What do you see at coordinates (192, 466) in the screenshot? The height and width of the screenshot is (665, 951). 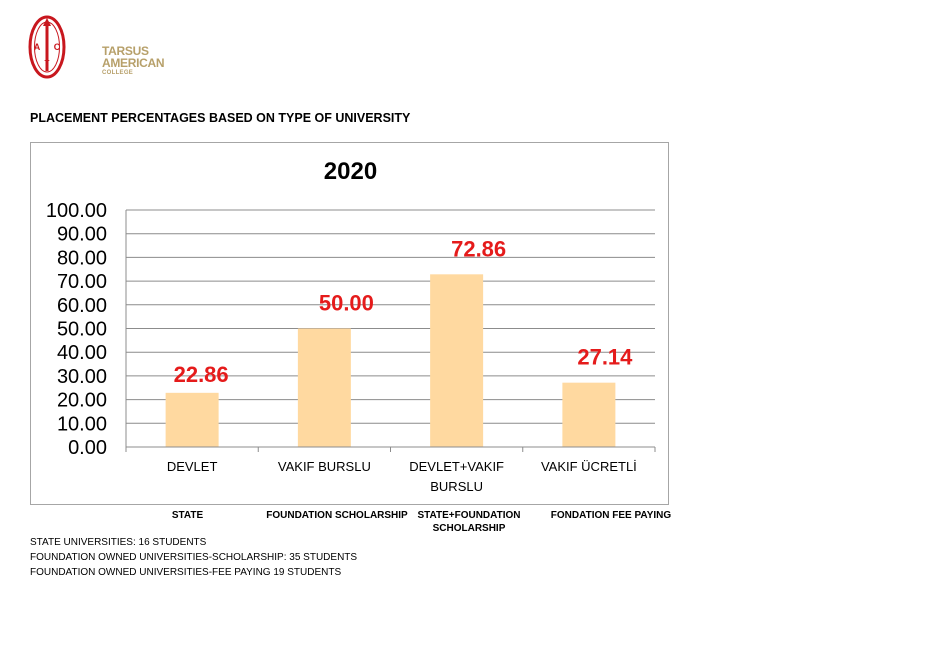 I see `x-tick-label: DEVLET` at bounding box center [192, 466].